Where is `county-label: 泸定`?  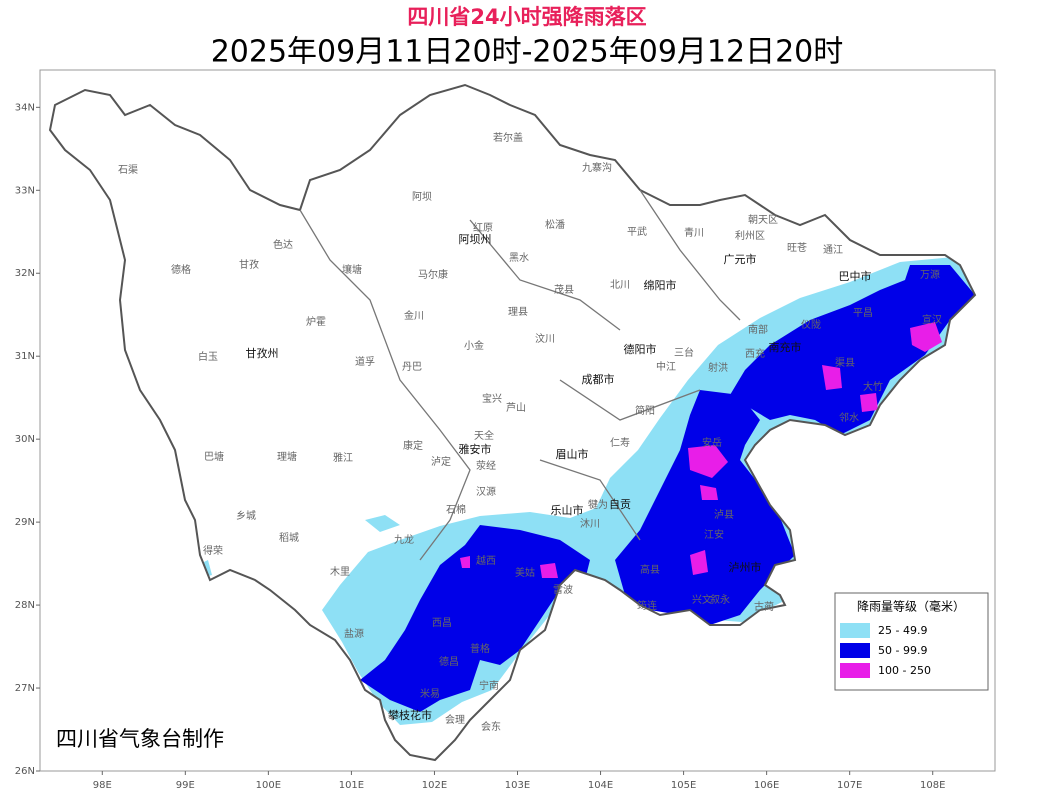 county-label: 泸定 is located at coordinates (441, 461).